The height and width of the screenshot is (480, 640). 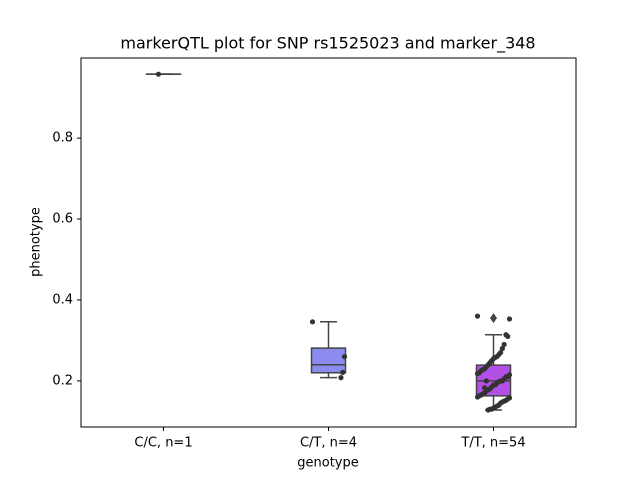 I want to click on x-axis-label: genotype, so click(x=327, y=463).